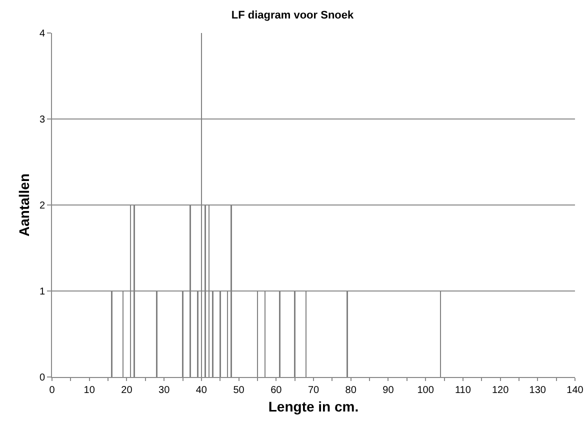  I want to click on x-tick-label: 80, so click(351, 390).